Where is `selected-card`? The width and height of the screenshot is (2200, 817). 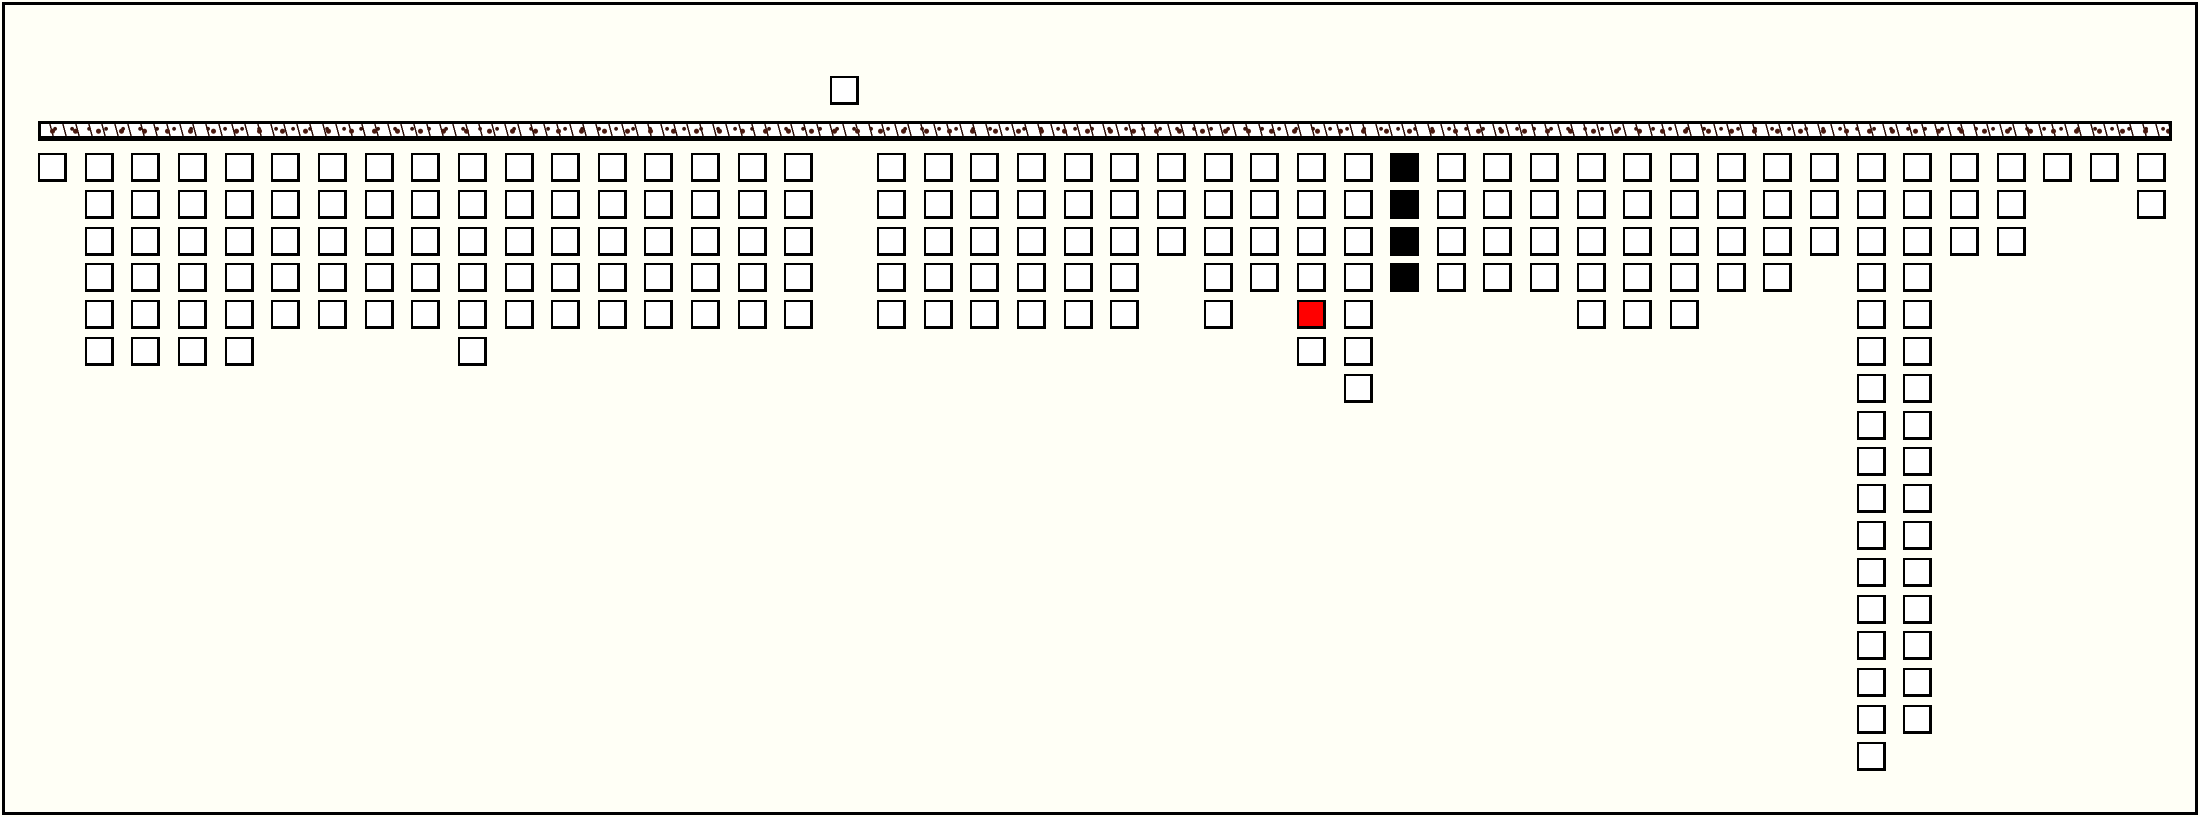 selected-card is located at coordinates (1311, 315).